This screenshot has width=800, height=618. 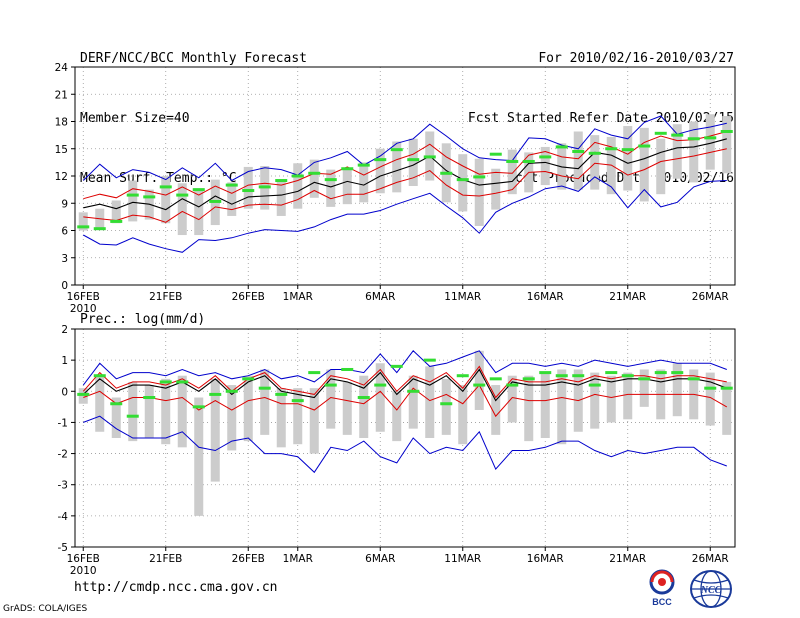 I want to click on y-tick-label: 2, so click(x=64, y=330).